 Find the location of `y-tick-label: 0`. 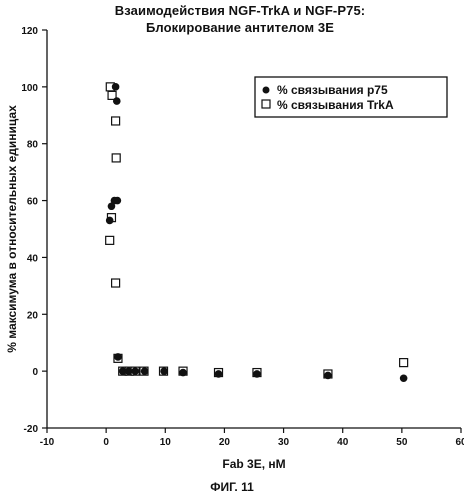

y-tick-label: 0 is located at coordinates (35, 372).